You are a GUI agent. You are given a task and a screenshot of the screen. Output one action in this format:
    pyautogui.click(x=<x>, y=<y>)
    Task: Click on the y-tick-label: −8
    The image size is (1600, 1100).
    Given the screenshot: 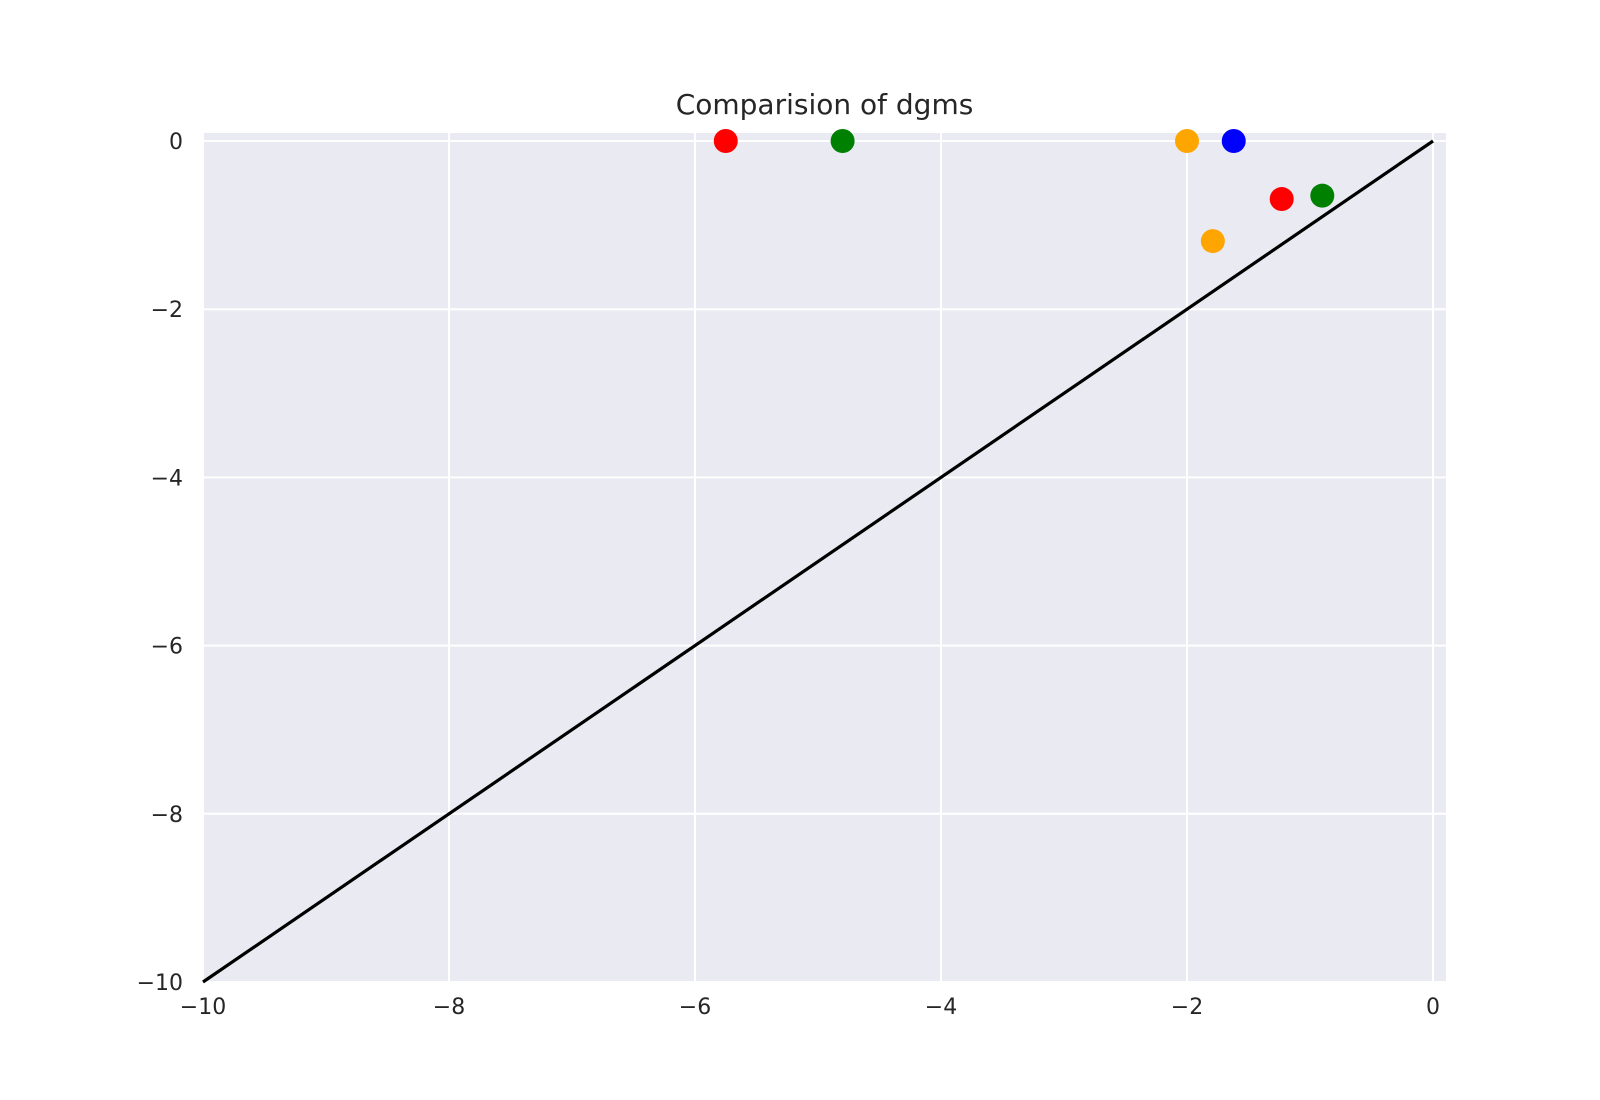 What is the action you would take?
    pyautogui.click(x=167, y=815)
    